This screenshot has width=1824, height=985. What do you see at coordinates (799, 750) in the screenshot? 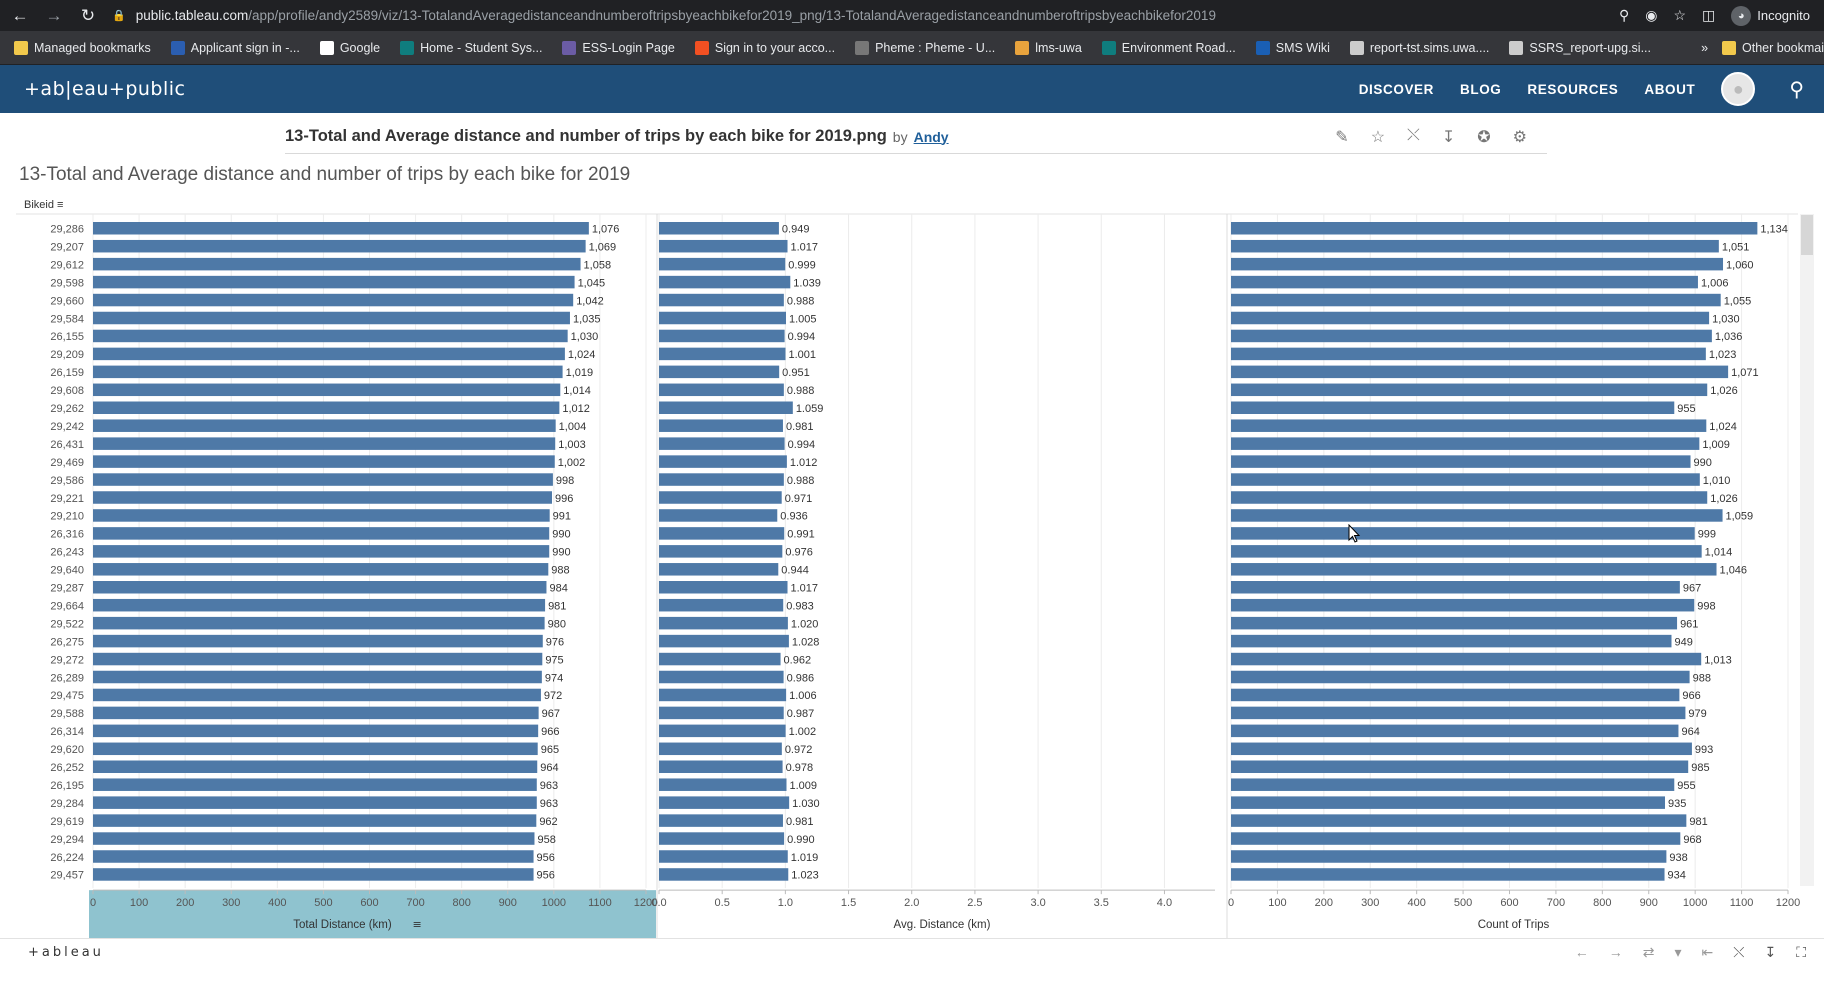
I see `data-label: 0.972` at bounding box center [799, 750].